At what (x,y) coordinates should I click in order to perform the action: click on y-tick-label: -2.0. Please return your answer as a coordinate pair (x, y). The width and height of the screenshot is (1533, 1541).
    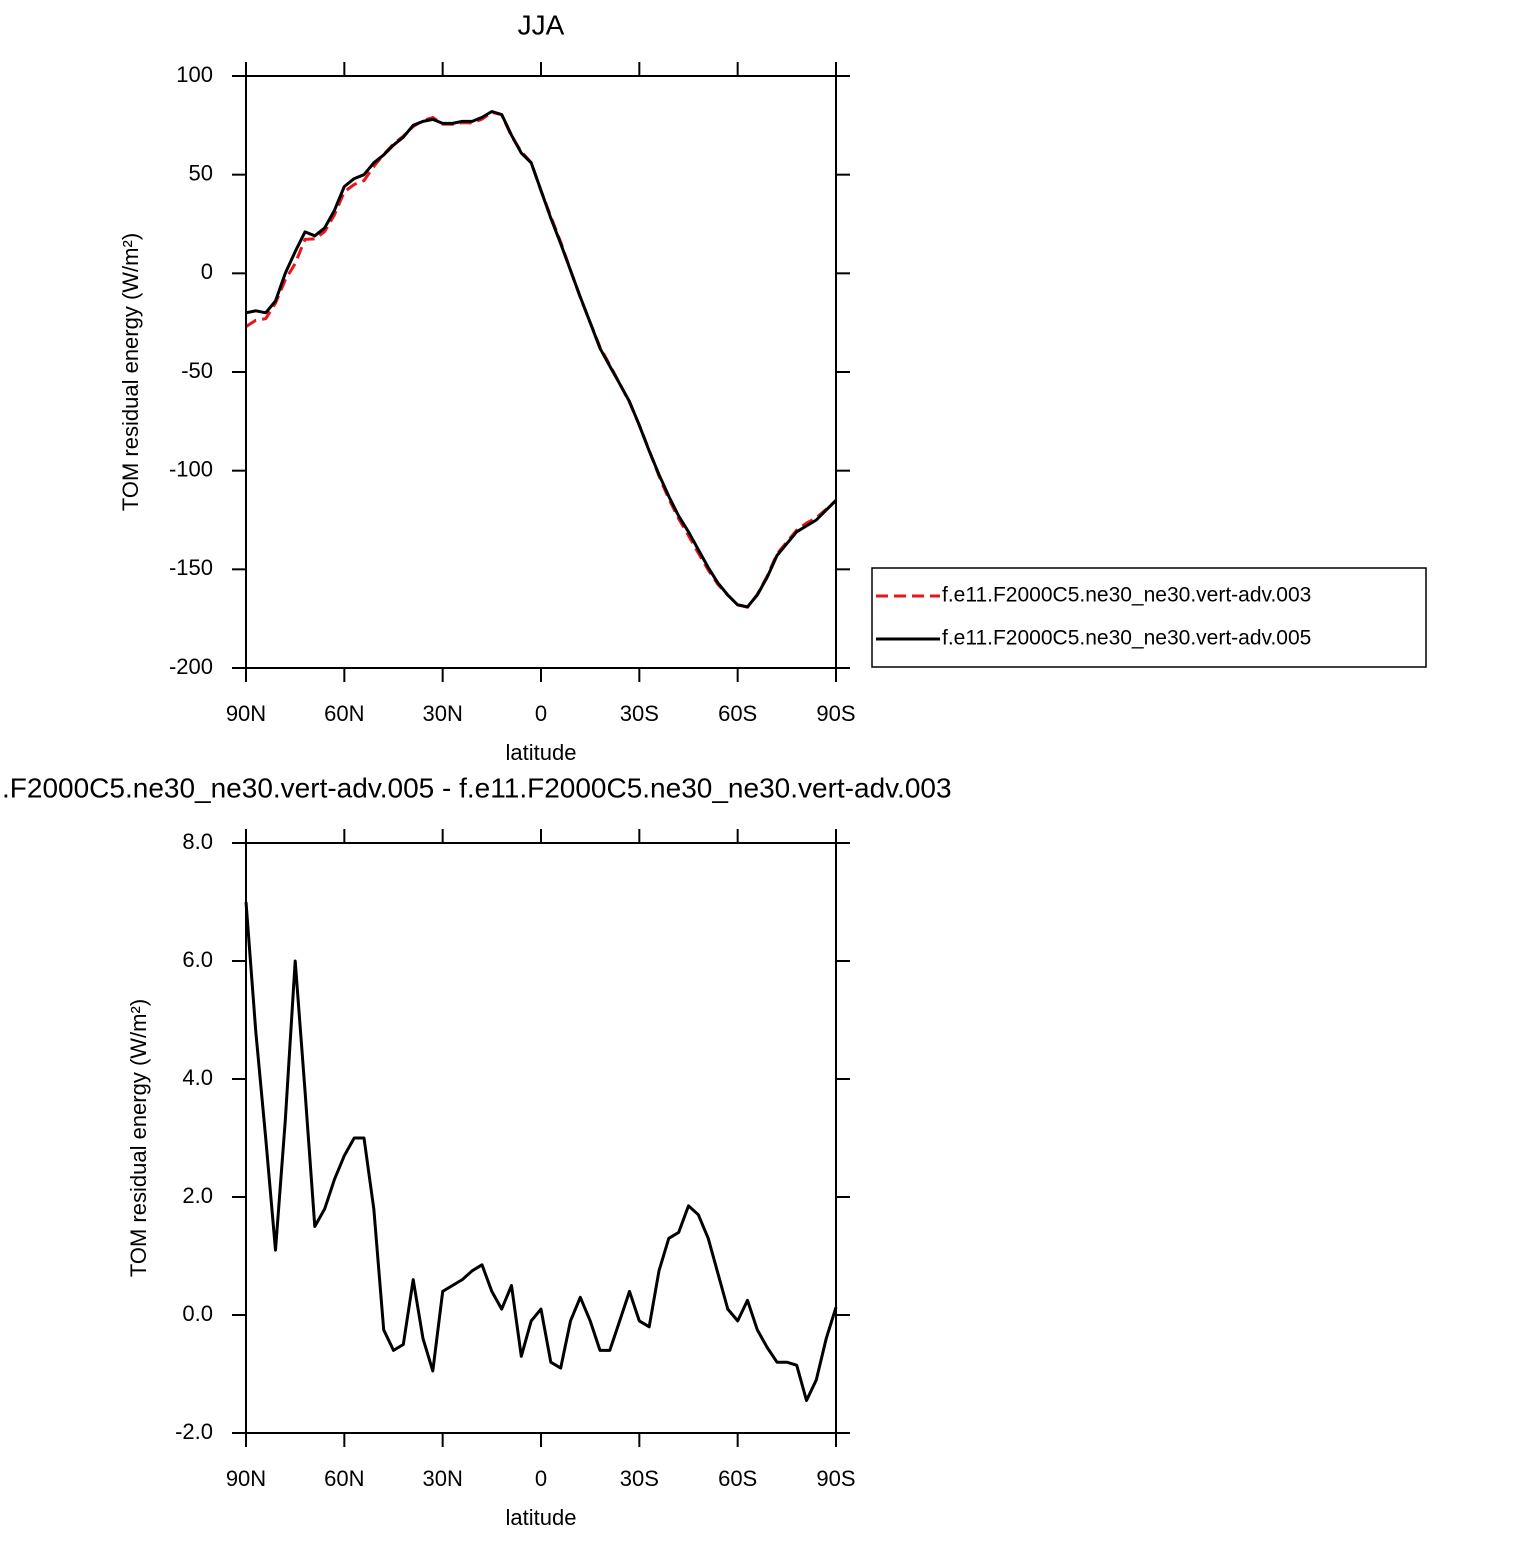
    Looking at the image, I should click on (194, 1431).